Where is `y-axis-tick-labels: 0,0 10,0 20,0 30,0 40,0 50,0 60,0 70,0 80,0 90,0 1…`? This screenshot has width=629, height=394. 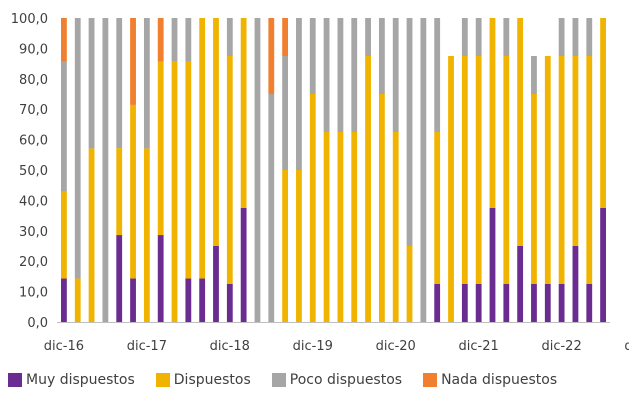
y-axis-tick-labels: 0,0 10,0 20,0 30,0 40,0 50,0 60,0 70,0 80,0 90,0 1… is located at coordinates (29, 171).